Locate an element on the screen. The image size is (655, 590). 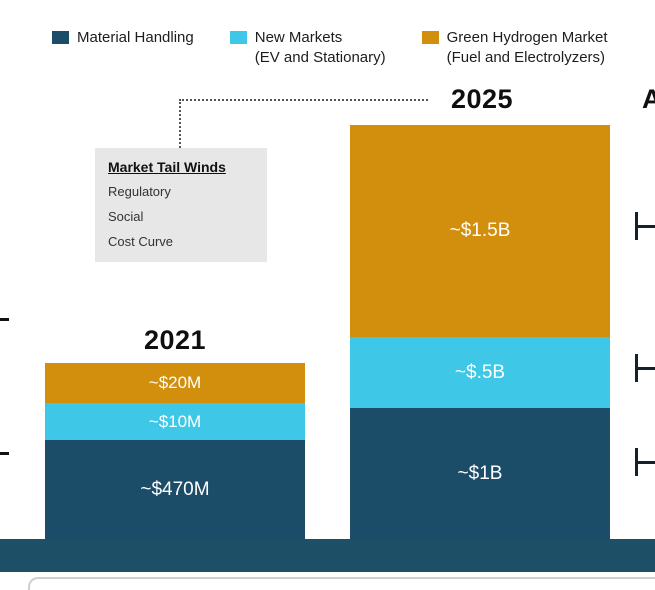
value-label-2025-green-hydrogen: ~$1.5B is located at coordinates (480, 230).